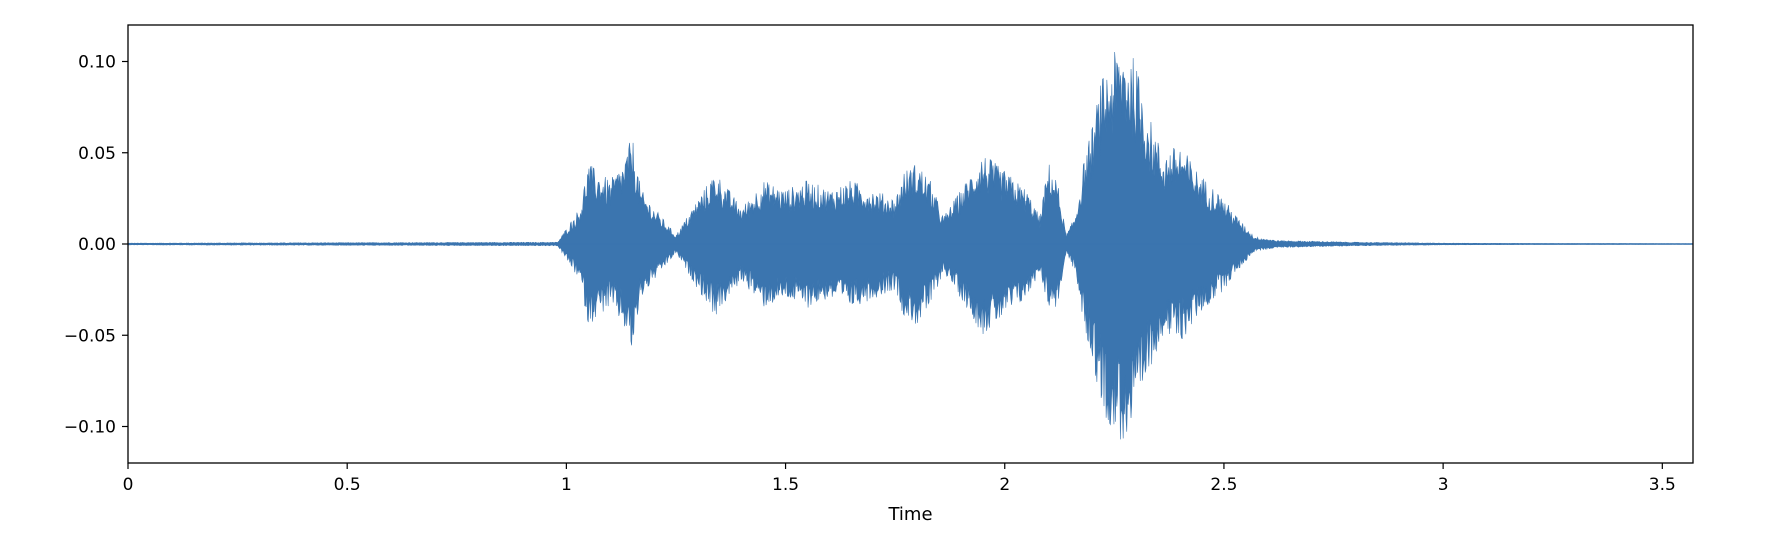 The image size is (1774, 540). What do you see at coordinates (1662, 485) in the screenshot?
I see `x-tick-label: 3.5` at bounding box center [1662, 485].